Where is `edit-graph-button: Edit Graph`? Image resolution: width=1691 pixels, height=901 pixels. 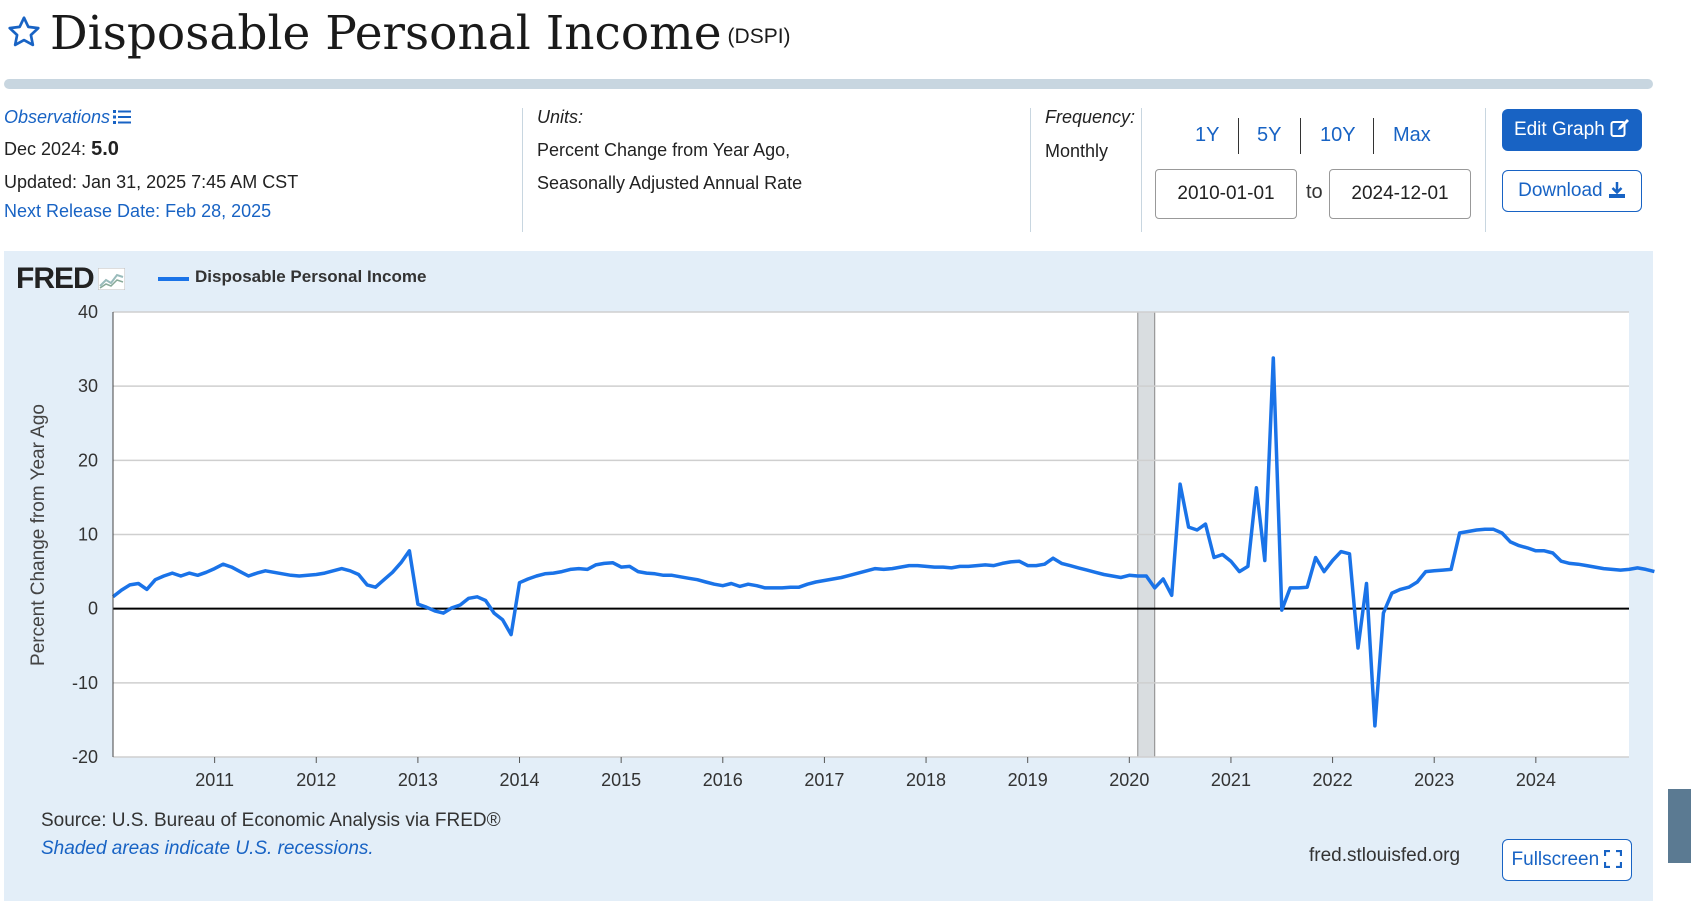
edit-graph-button: Edit Graph is located at coordinates (1572, 130).